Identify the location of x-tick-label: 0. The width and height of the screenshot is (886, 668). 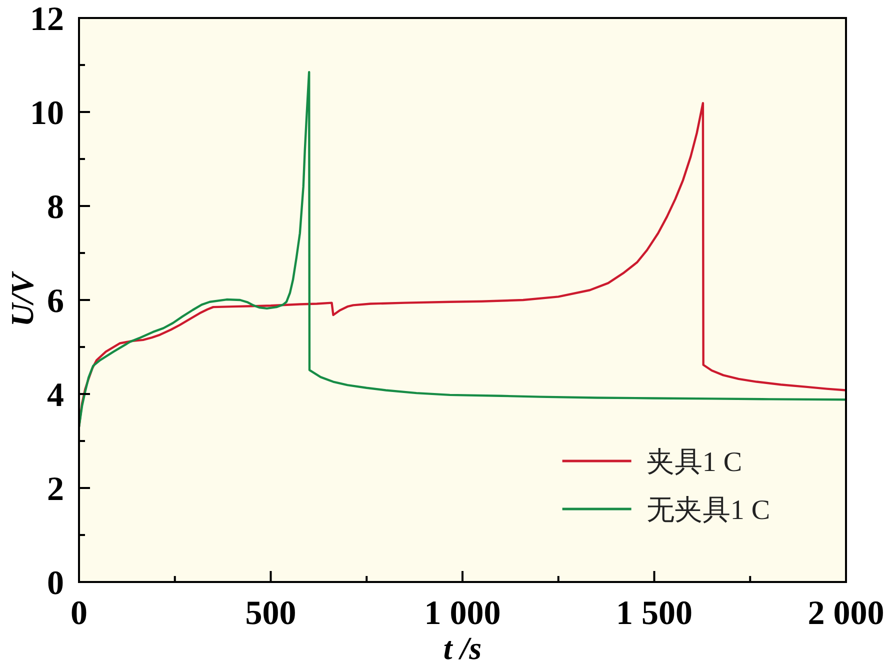
(79, 613).